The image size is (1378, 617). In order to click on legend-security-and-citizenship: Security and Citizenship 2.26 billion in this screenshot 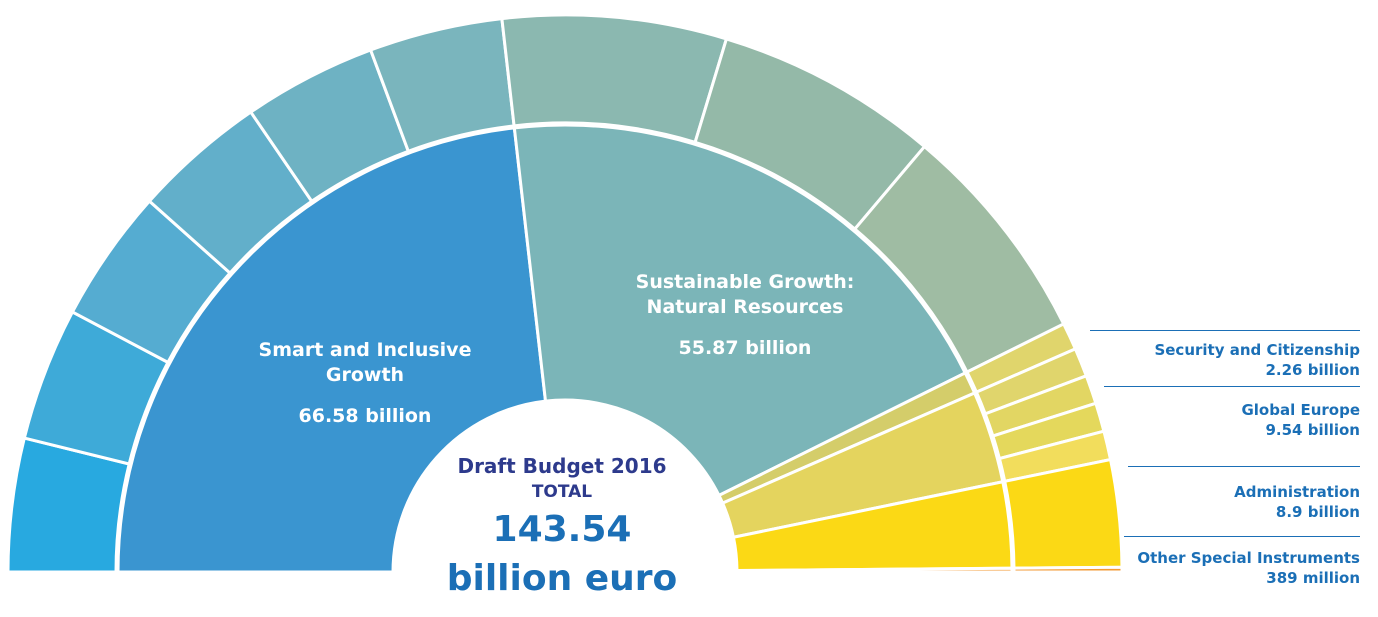, I will do `click(1220, 360)`.